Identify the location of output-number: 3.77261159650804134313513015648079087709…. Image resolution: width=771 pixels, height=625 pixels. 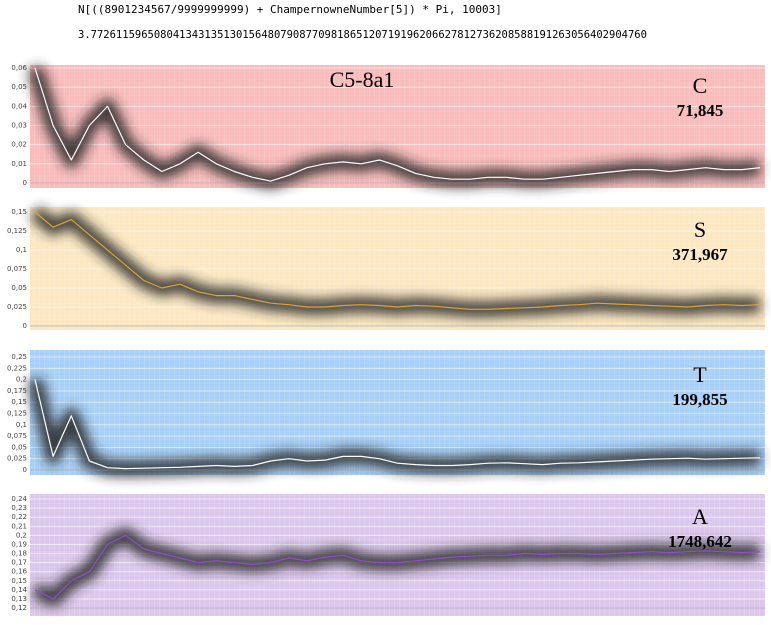
(362, 35).